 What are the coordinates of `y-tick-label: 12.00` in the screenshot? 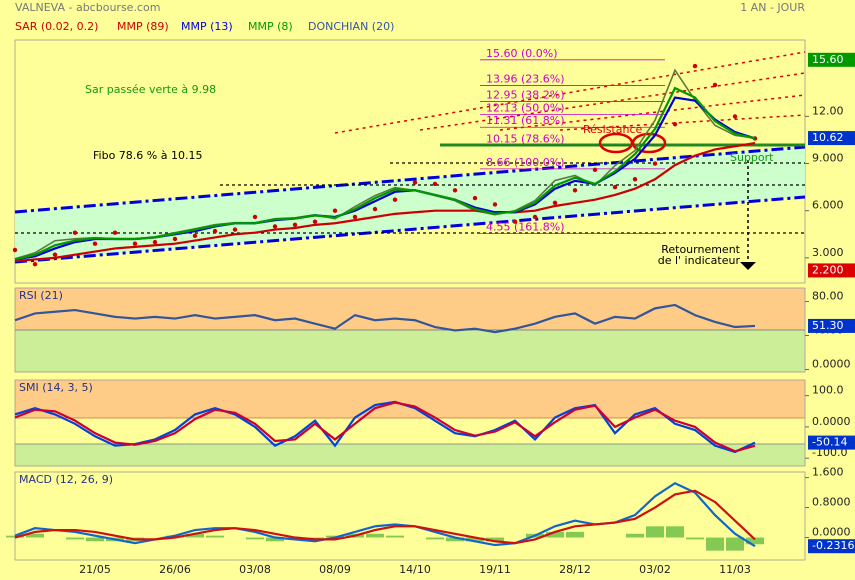 It's located at (828, 110).